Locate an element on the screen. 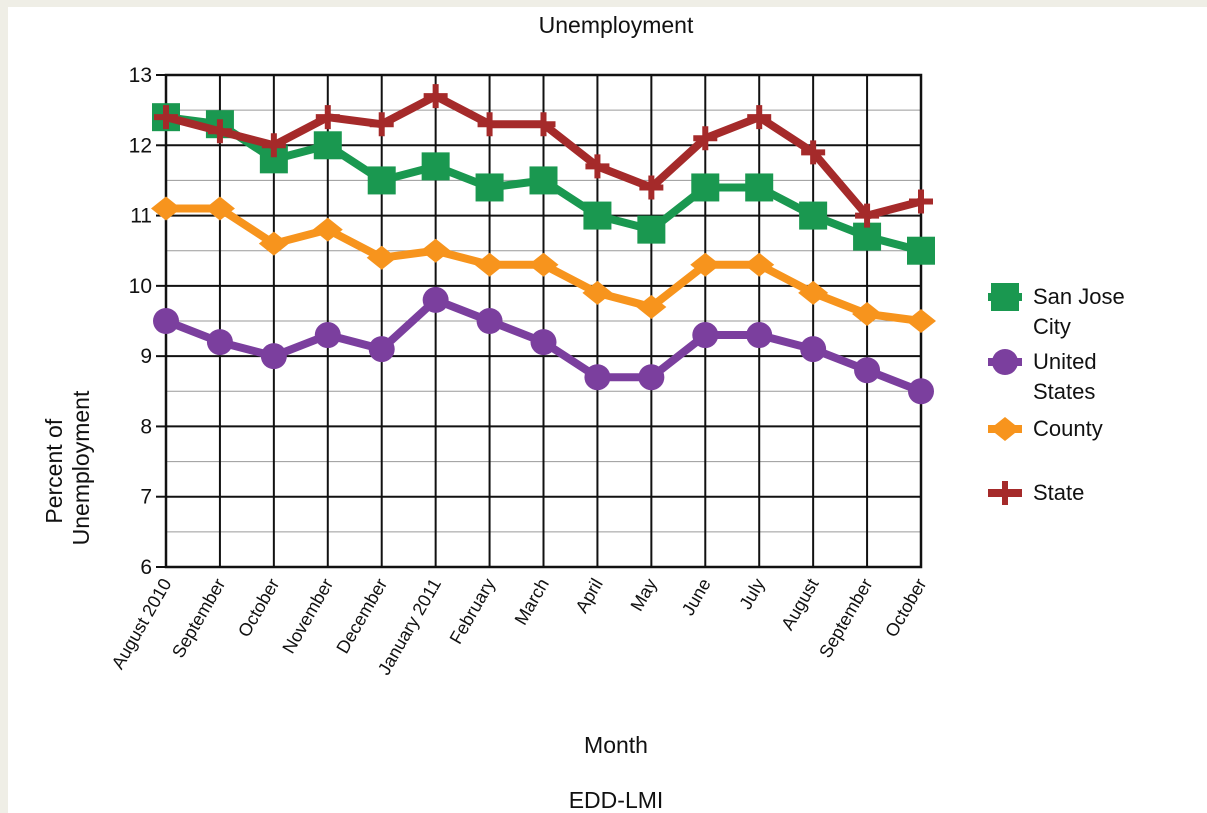 This screenshot has width=1207, height=813. legend-label-san-jose-city: San Jose is located at coordinates (1079, 296).